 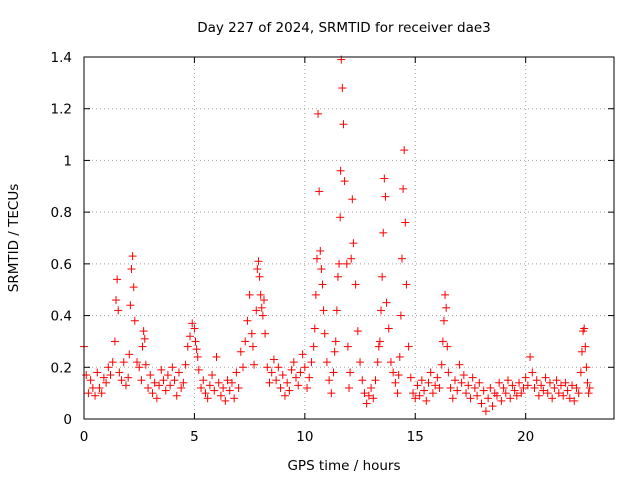 What do you see at coordinates (343, 466) in the screenshot?
I see `x-axis-label: GPS time / hours` at bounding box center [343, 466].